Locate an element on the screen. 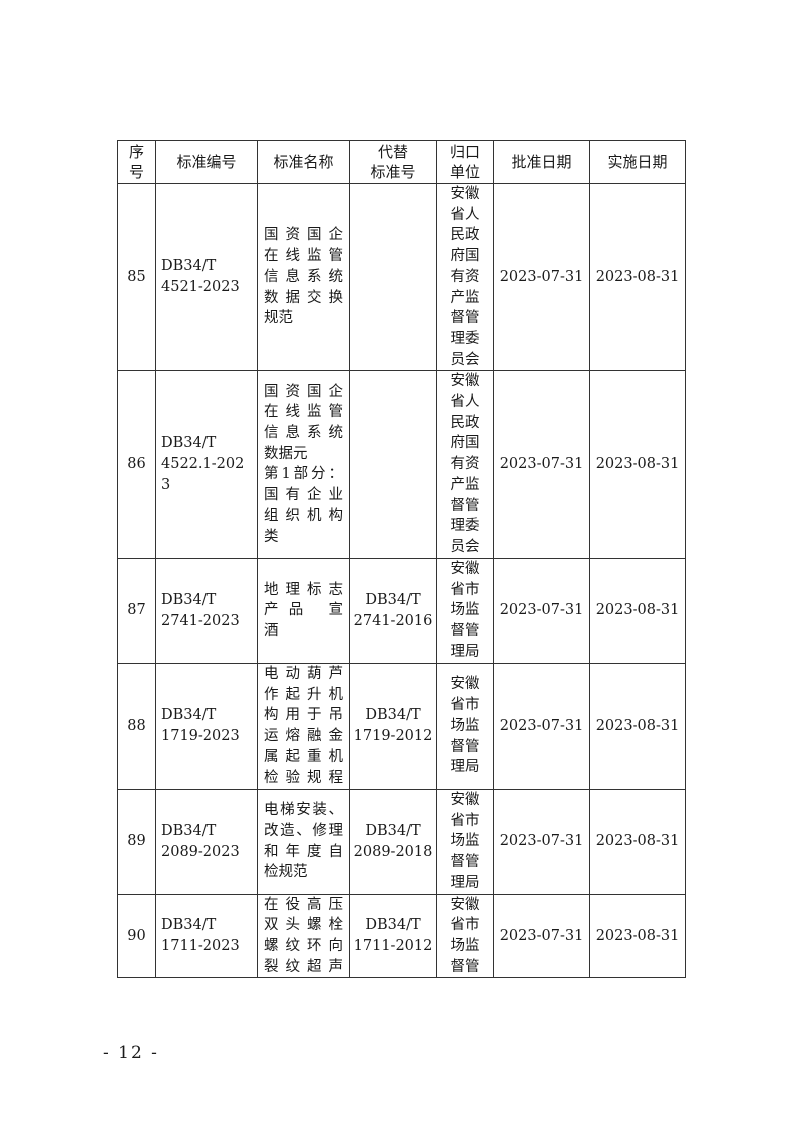 Image resolution: width=793 pixels, height=1122 pixels. header-unit: 归口 单位 is located at coordinates (465, 162).